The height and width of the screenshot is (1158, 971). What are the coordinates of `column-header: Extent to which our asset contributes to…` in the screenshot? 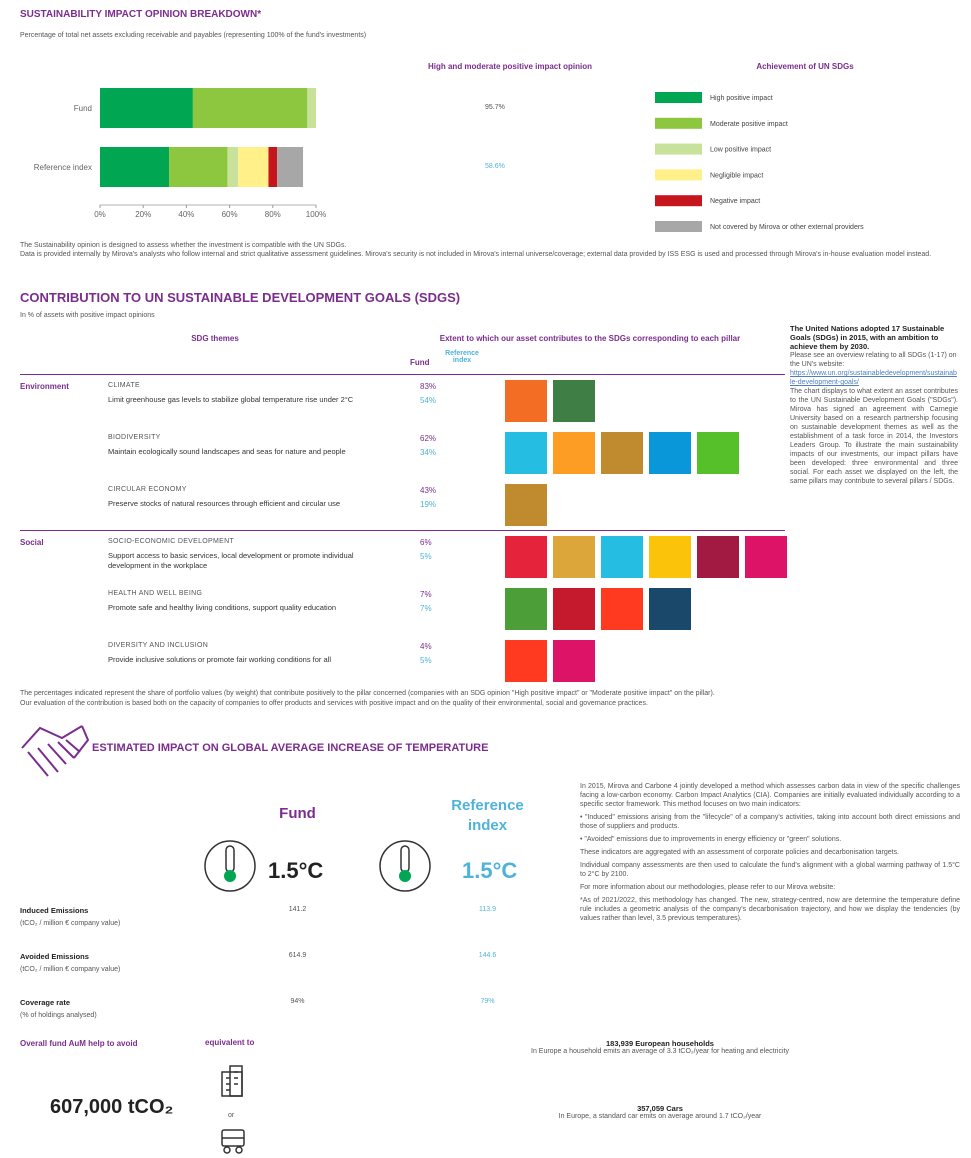 It's located at (590, 338).